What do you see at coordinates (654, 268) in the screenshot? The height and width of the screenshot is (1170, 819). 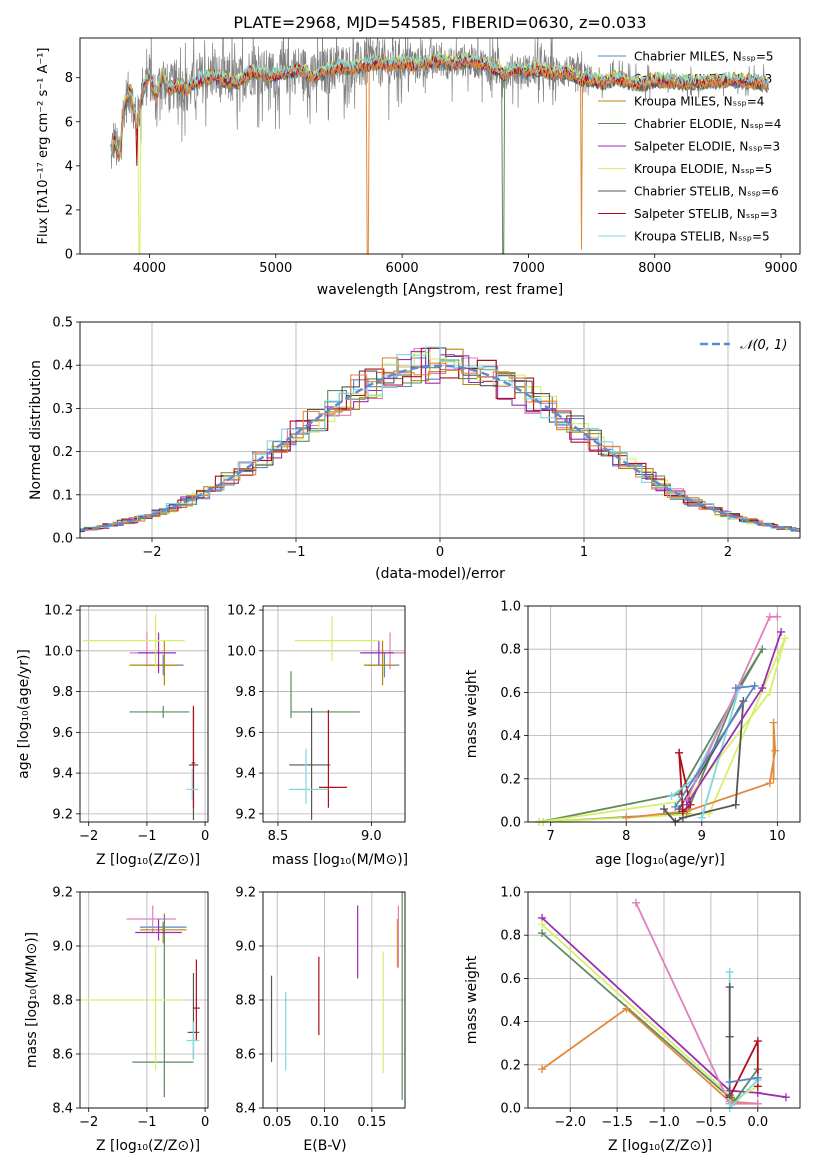 I see `tick-label-x: 8000` at bounding box center [654, 268].